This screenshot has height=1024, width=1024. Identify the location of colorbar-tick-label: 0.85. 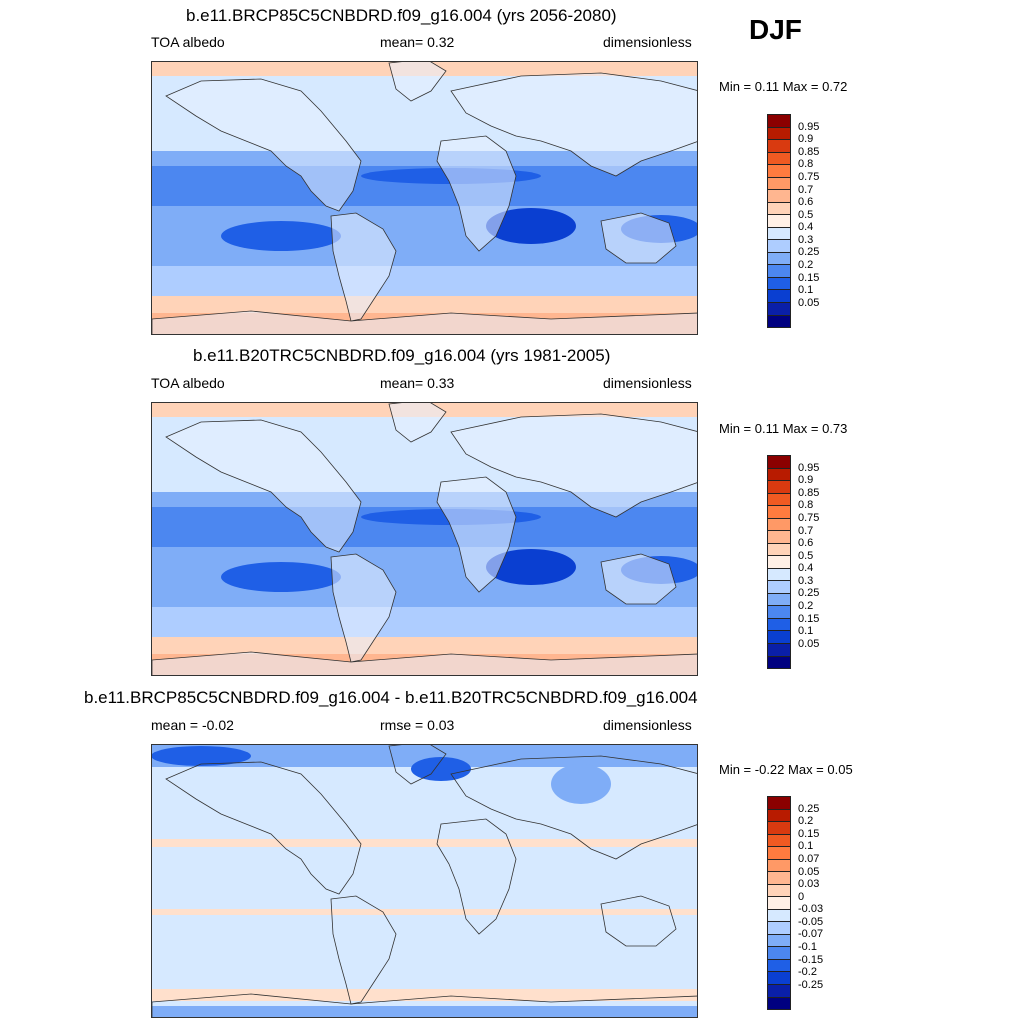
(809, 492).